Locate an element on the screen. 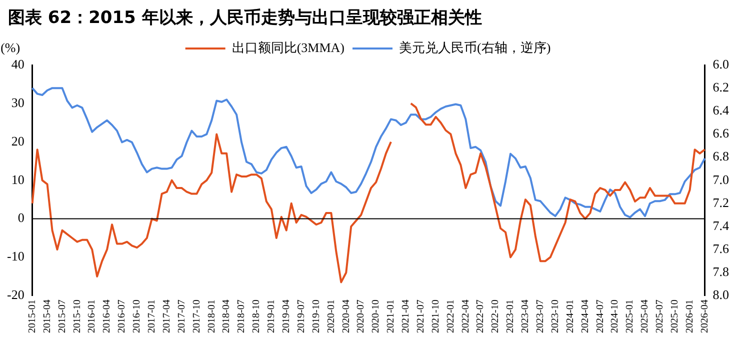 Image resolution: width=738 pixels, height=337 pixels. chart-title: 图表 62：2015 年以来，人民币走势与出口呈现较强正相关性 is located at coordinates (245, 18).